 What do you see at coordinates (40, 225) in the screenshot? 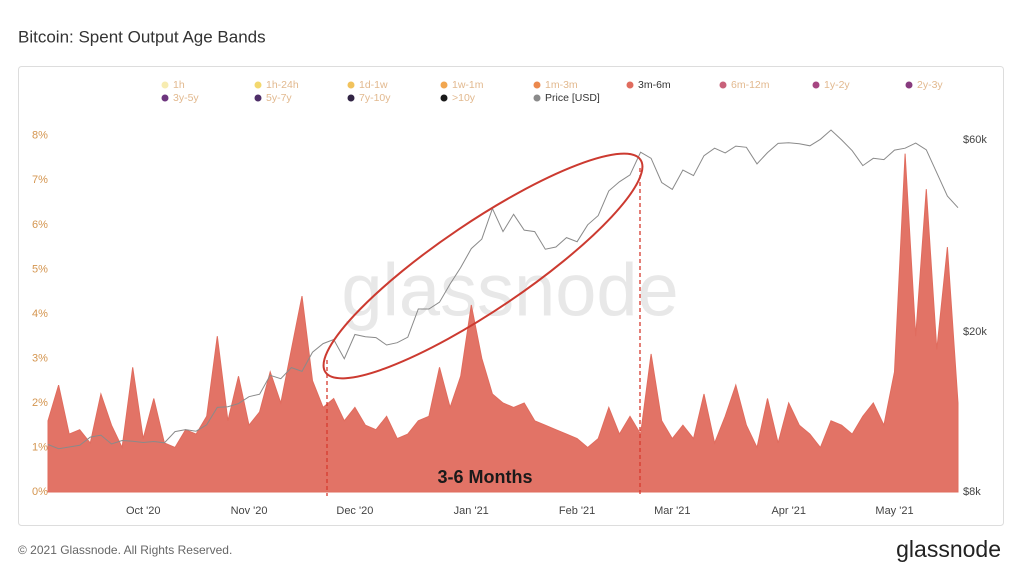
I see `y-tick-label: 6%` at bounding box center [40, 225].